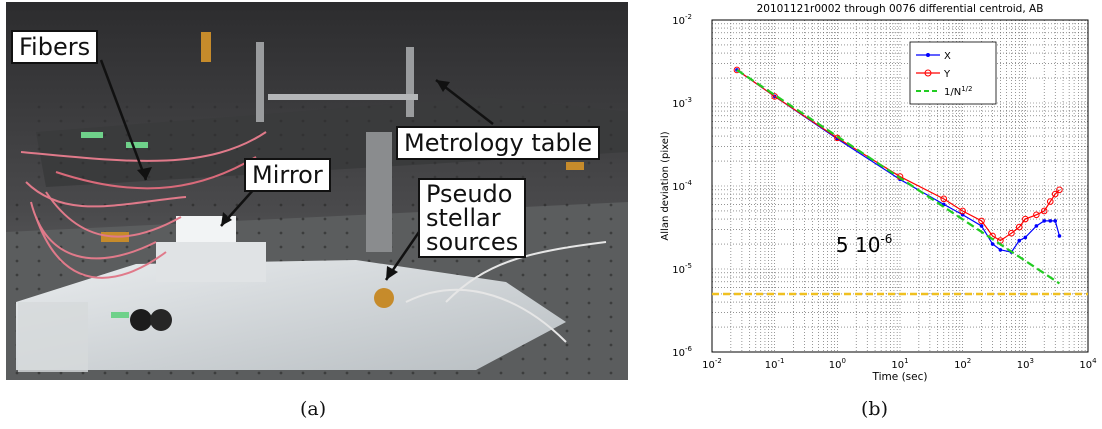  I want to click on pseudo-stellar-line3: sources, so click(472, 242).